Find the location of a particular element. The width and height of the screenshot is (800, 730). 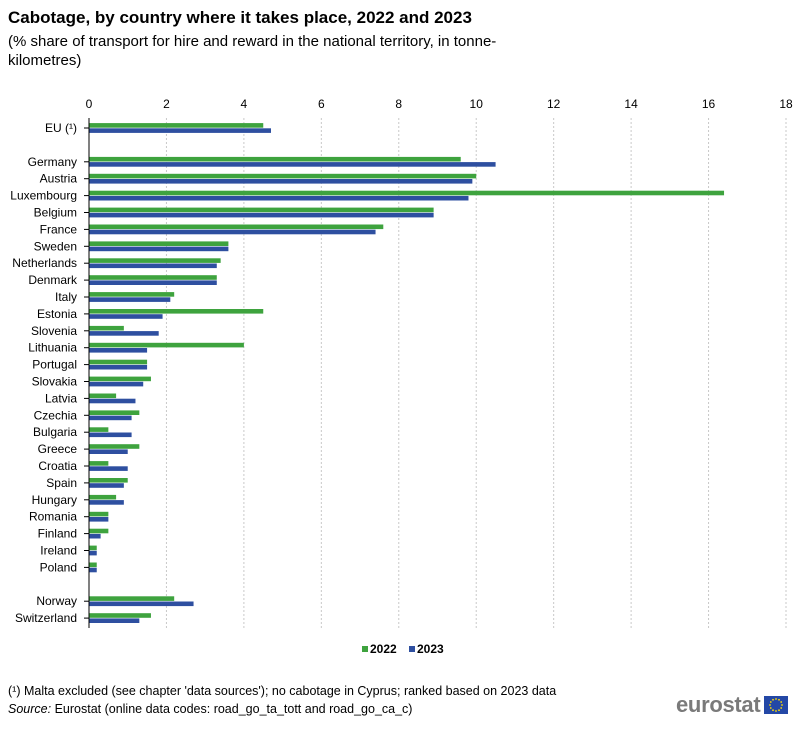

logo-text: eurostat is located at coordinates (718, 704).